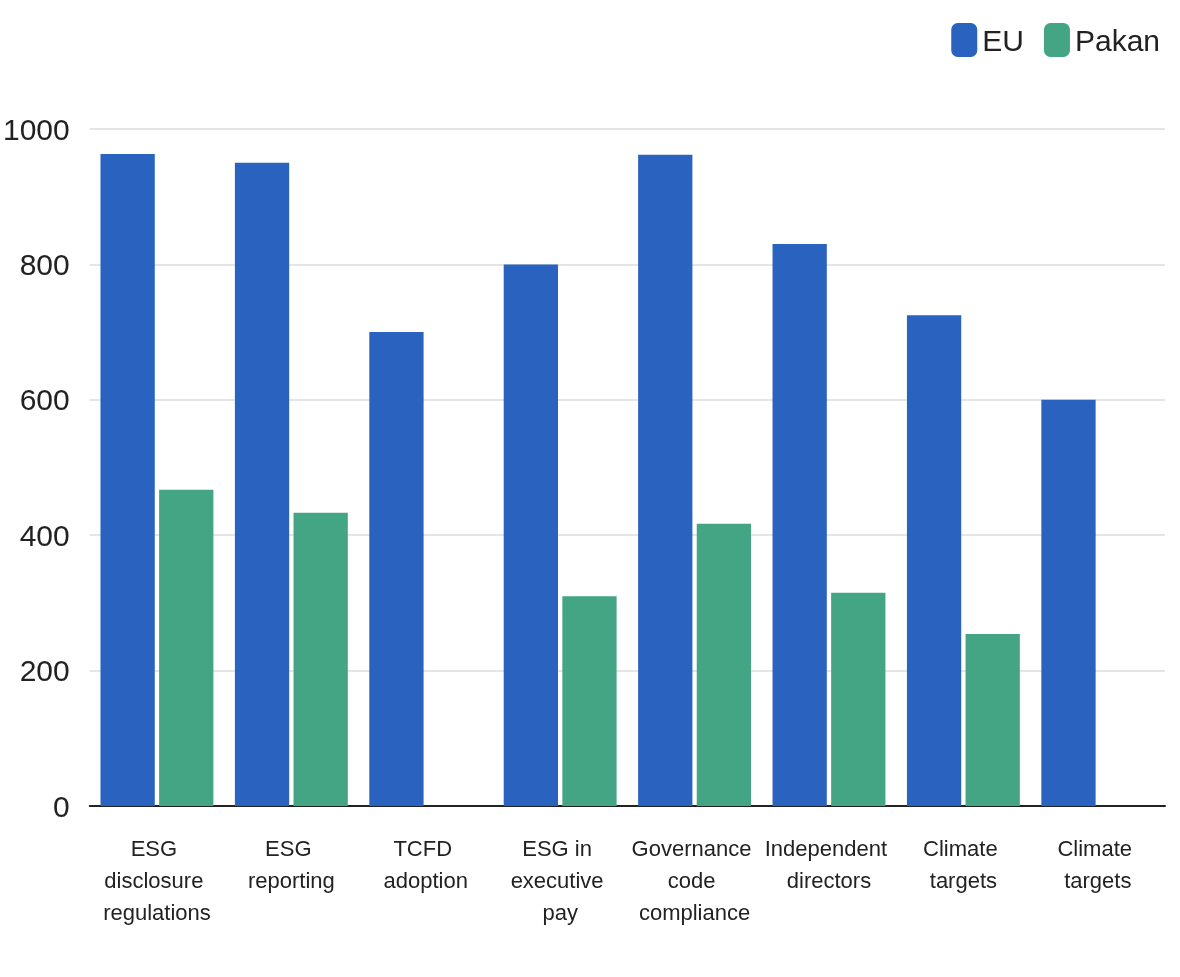 The height and width of the screenshot is (977, 1180). Describe the element at coordinates (44, 535) in the screenshot. I see `y-tick-label: 400` at that location.